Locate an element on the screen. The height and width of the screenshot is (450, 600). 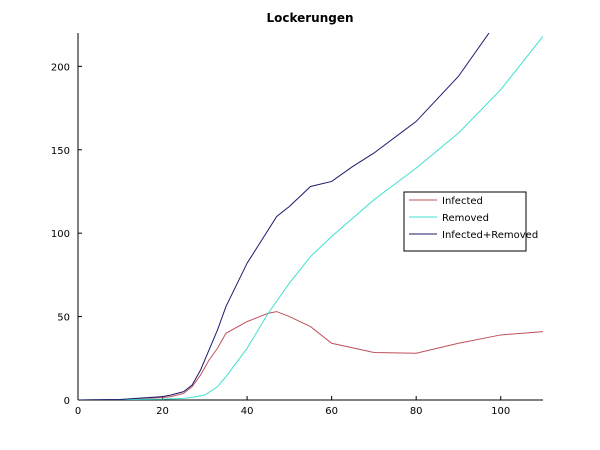
legend: Infected Removed Infected+Removed is located at coordinates (470, 221).